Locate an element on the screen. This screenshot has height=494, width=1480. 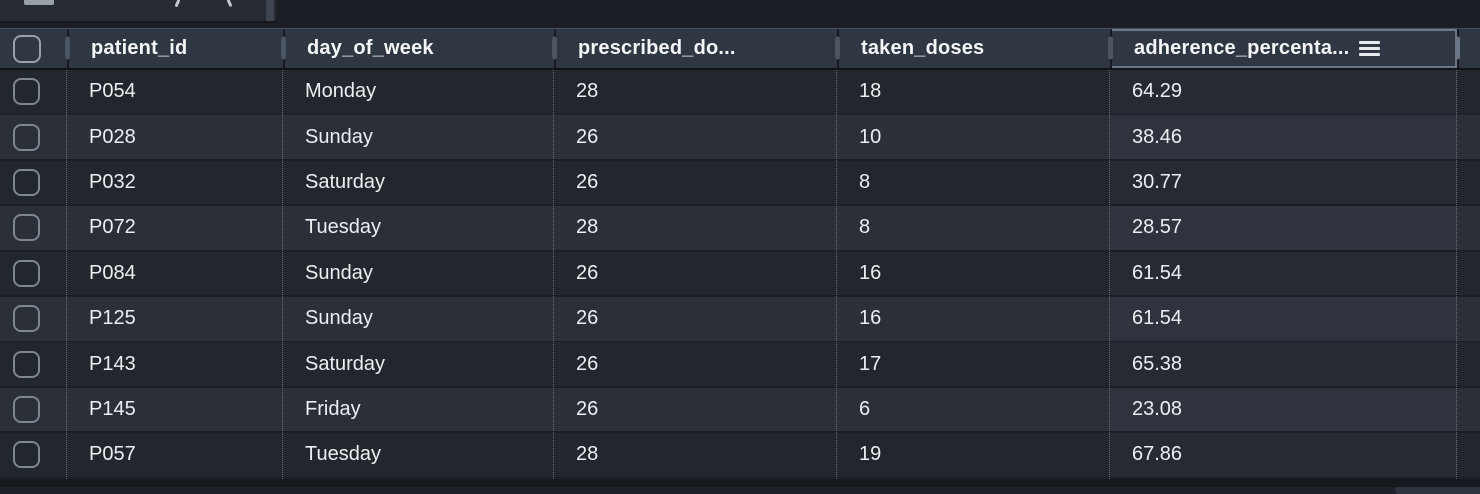
cell-adherence-percentage: 30.77 is located at coordinates (1283, 182).